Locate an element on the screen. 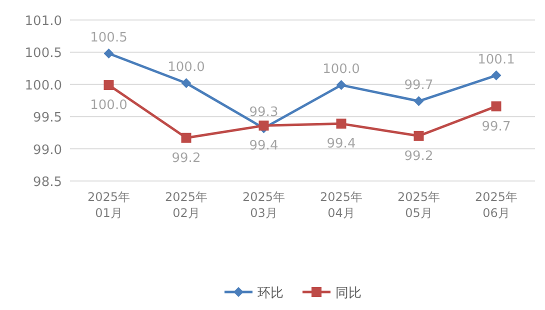 This screenshot has height=310, width=545. x-tick-label: 2025年 01月 is located at coordinates (108, 205).